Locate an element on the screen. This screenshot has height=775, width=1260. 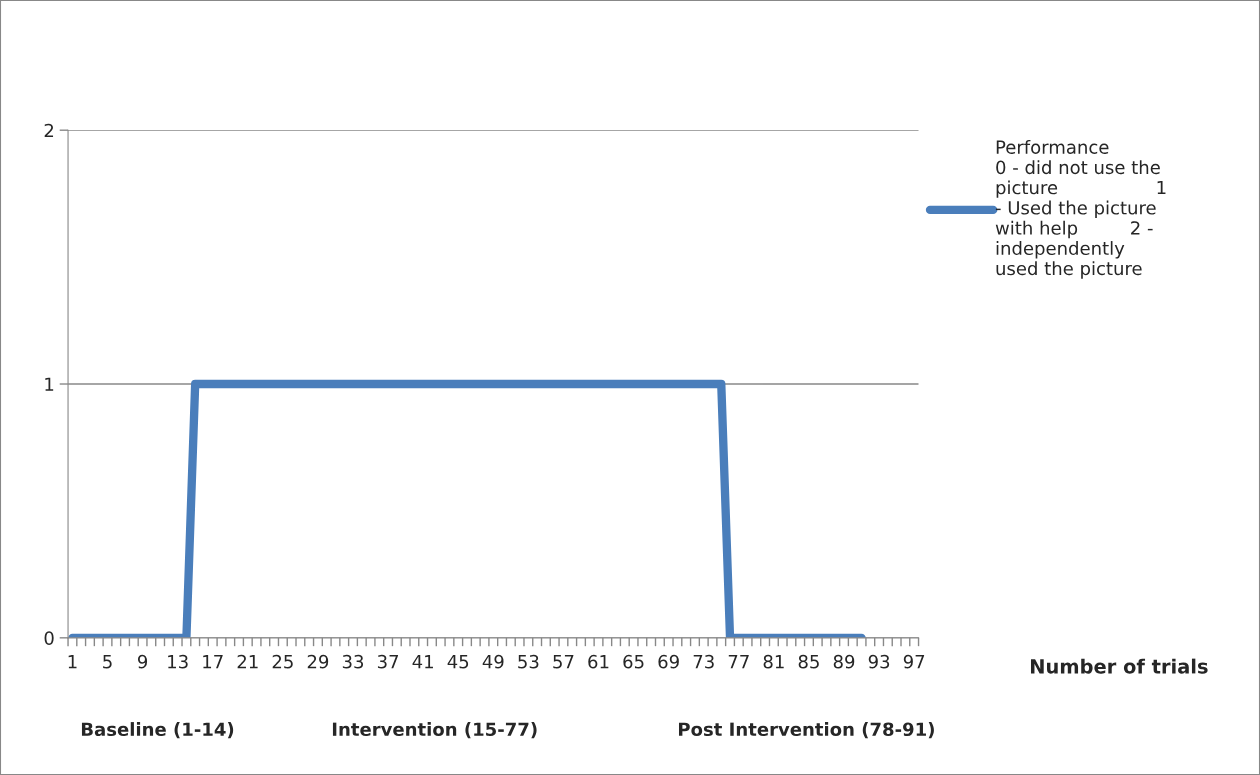
x-tick-label: 77 is located at coordinates (738, 662).